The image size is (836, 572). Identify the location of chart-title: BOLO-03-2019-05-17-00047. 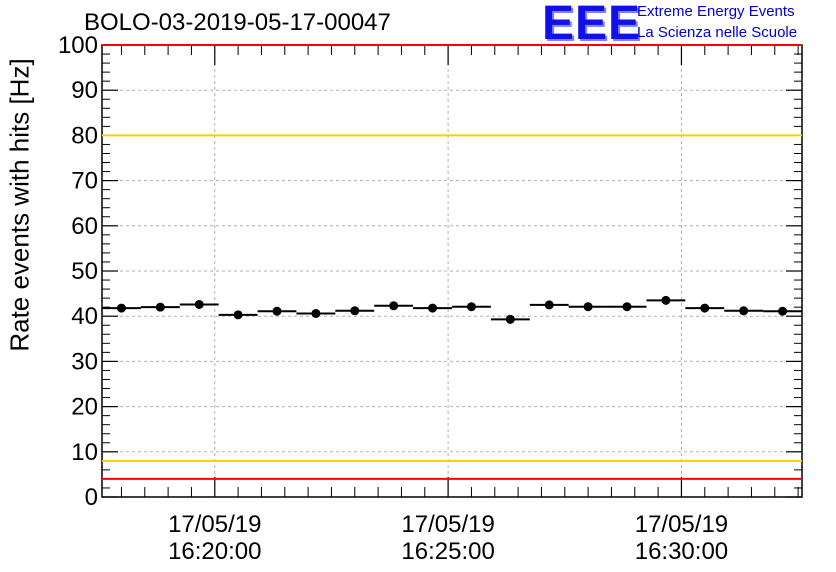
(237, 22).